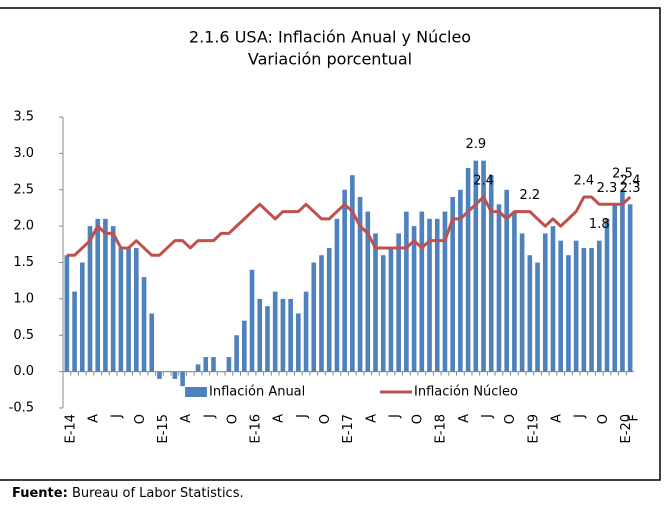 The width and height of the screenshot is (668, 508). Describe the element at coordinates (163, 428) in the screenshot. I see `x-tick-label: E-15` at that location.